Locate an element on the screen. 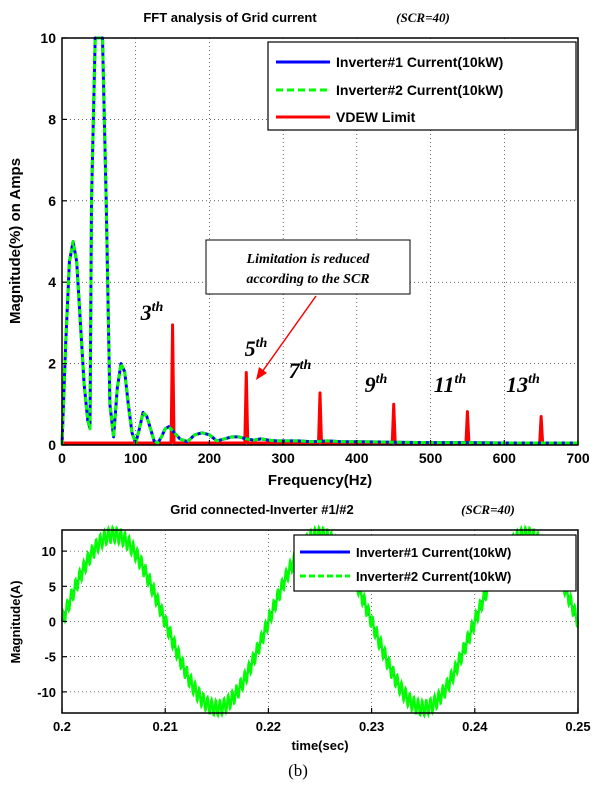  chart1-xtick-label: 600 is located at coordinates (505, 458).